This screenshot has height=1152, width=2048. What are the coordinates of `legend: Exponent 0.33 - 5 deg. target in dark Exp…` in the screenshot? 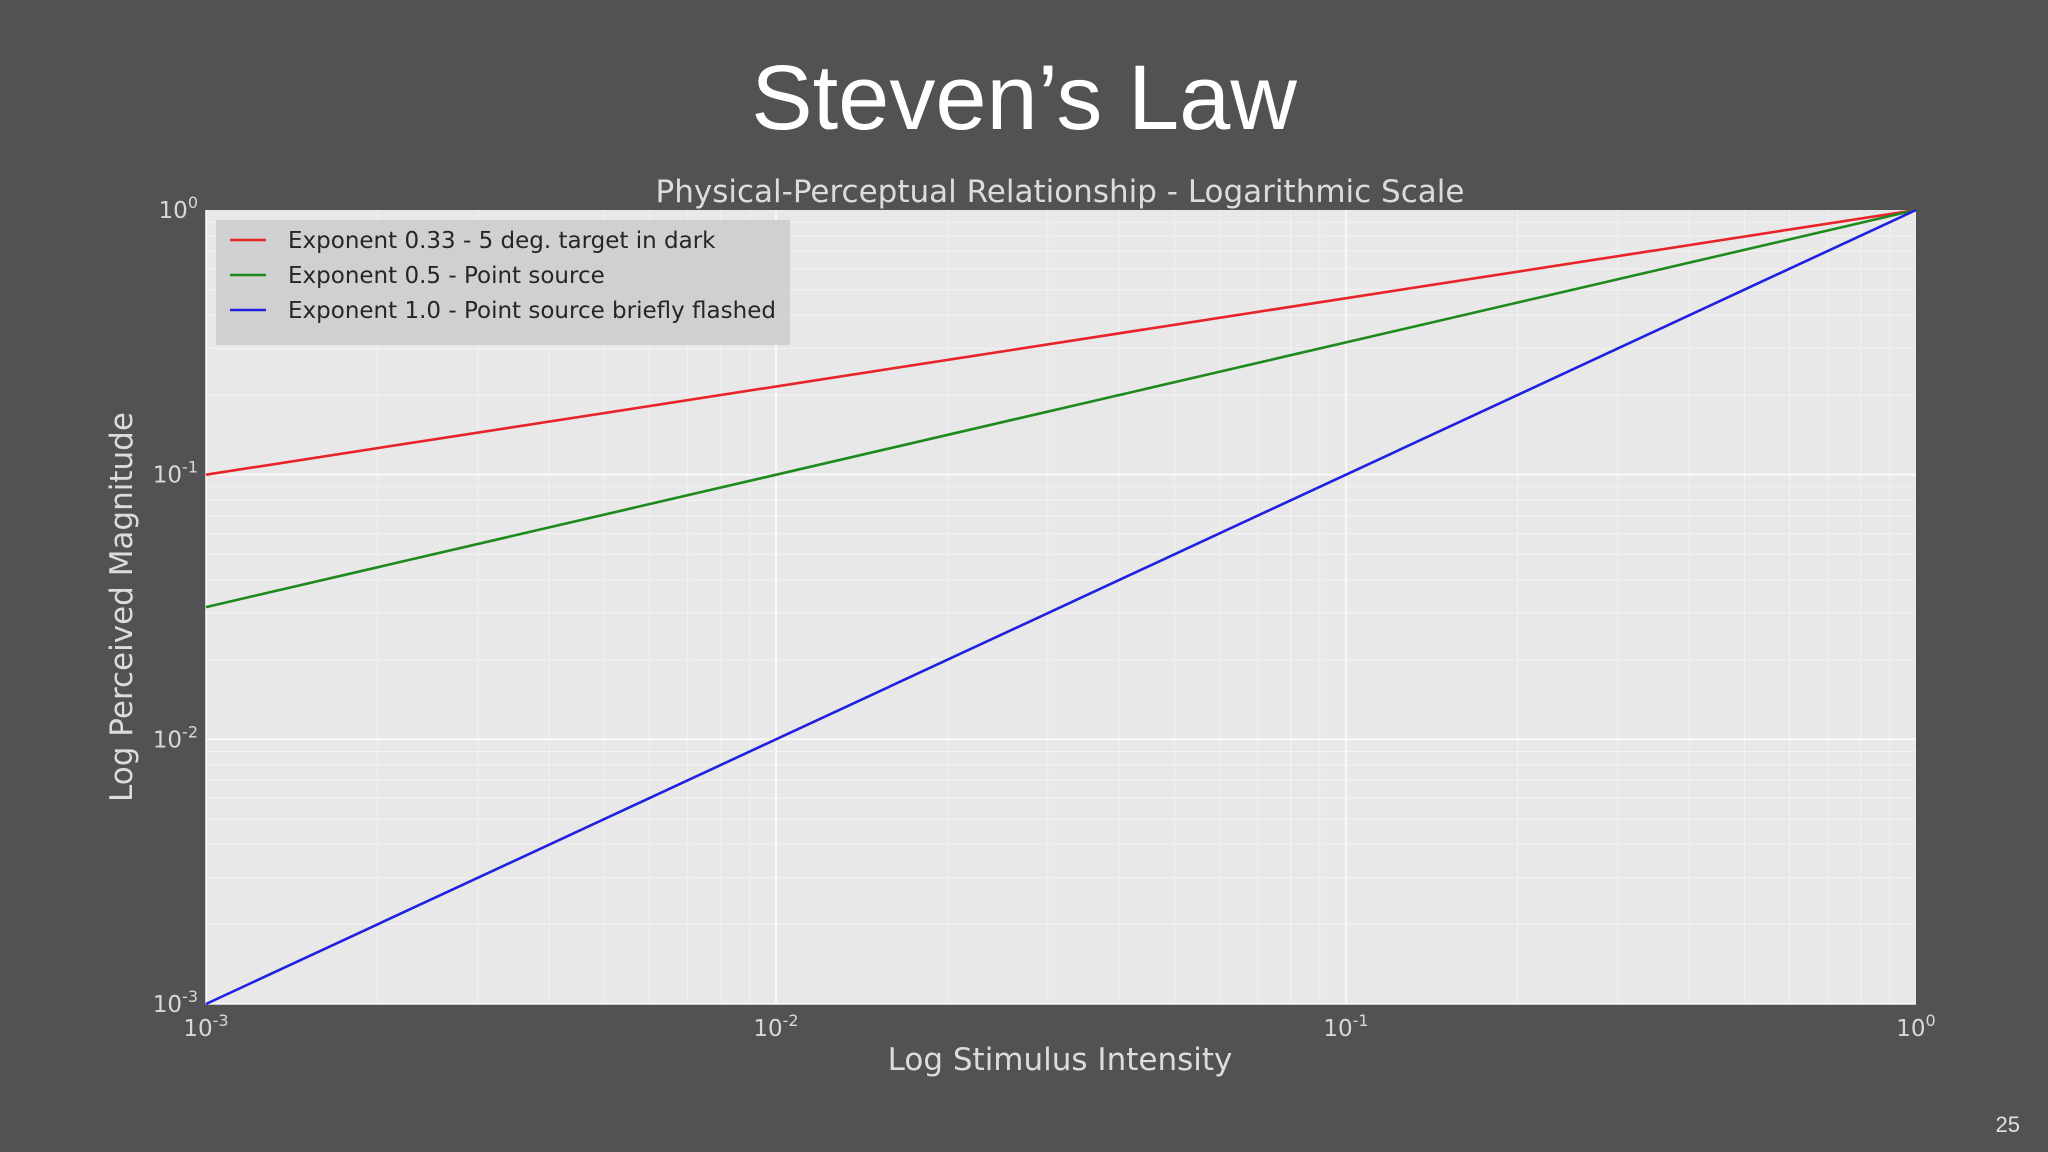 It's located at (503, 282).